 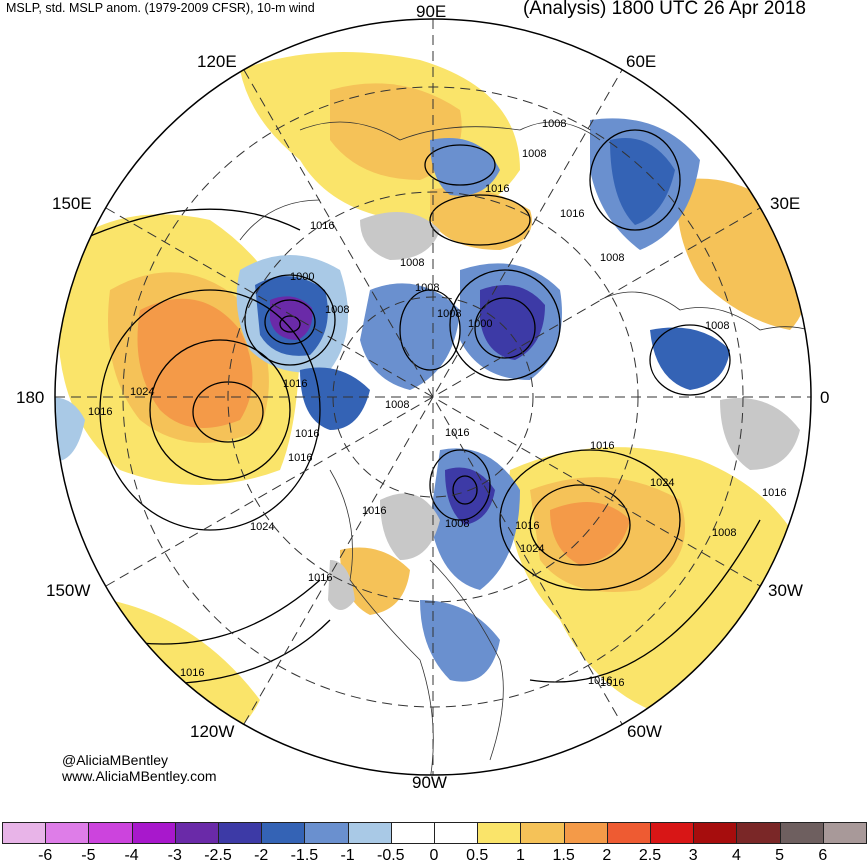 I want to click on colorbar-label: -1.5, so click(x=304, y=855).